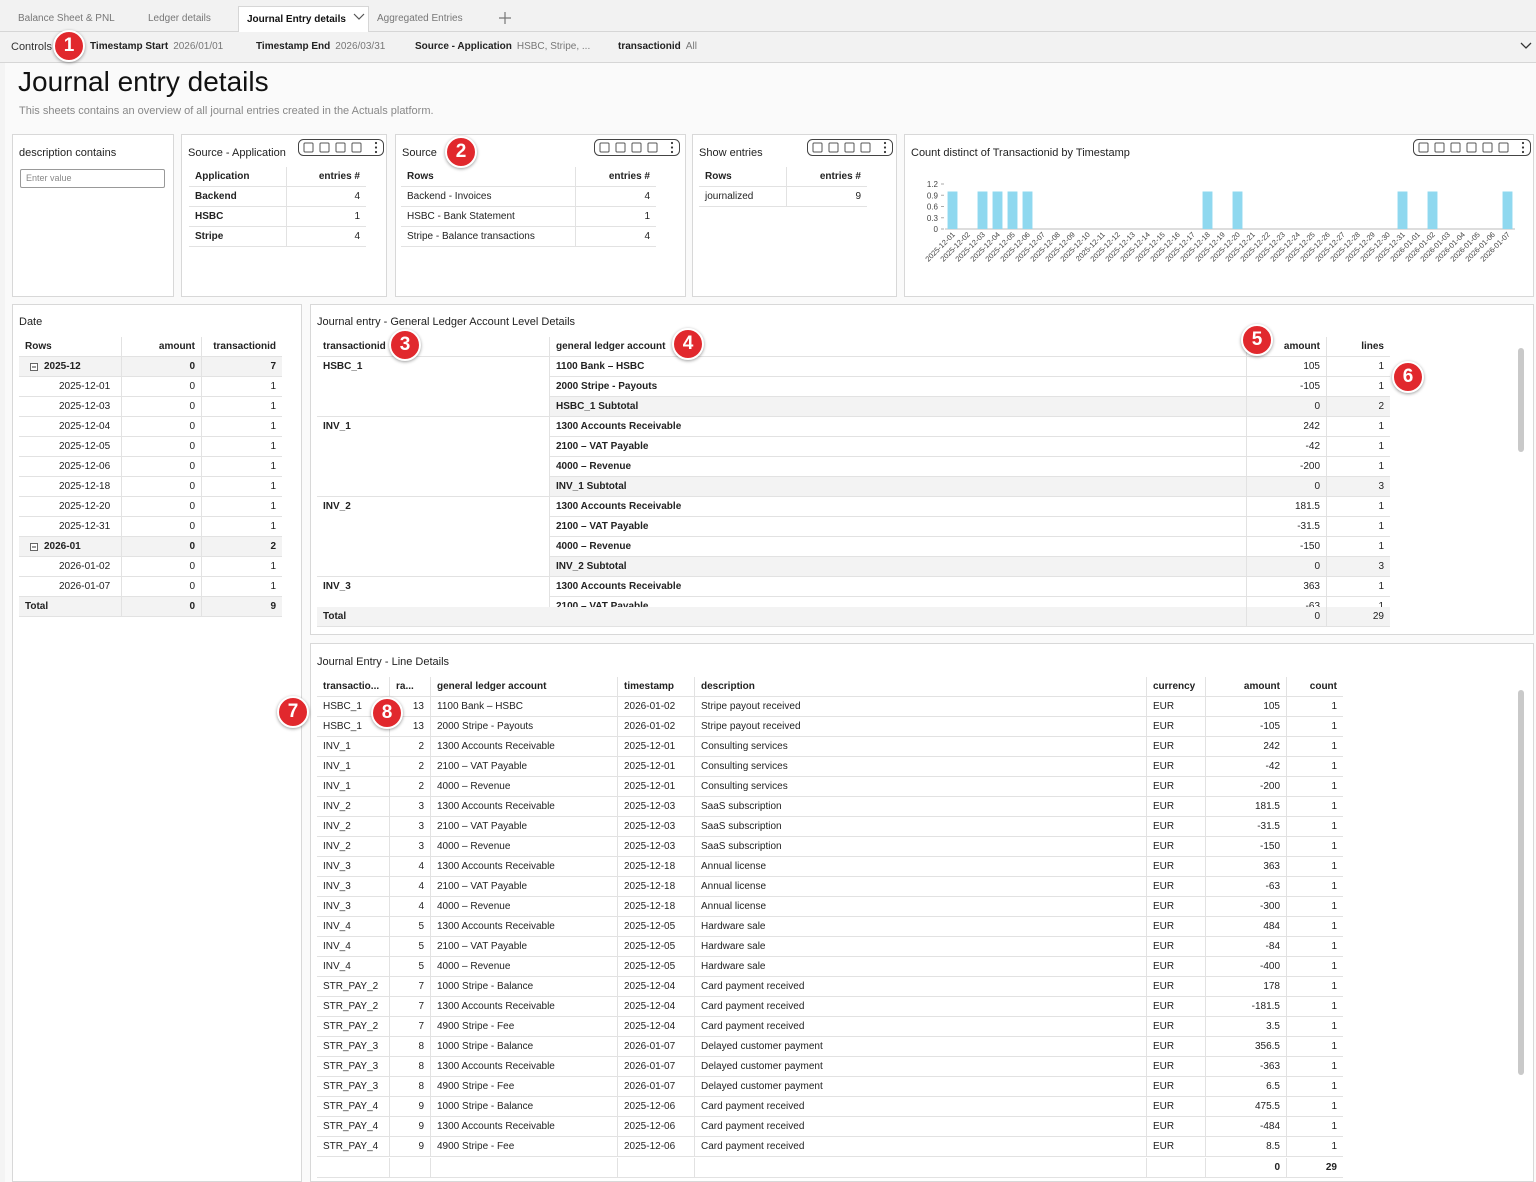 This screenshot has width=1536, height=1182. What do you see at coordinates (92, 178) in the screenshot?
I see `text-input: Enter value` at bounding box center [92, 178].